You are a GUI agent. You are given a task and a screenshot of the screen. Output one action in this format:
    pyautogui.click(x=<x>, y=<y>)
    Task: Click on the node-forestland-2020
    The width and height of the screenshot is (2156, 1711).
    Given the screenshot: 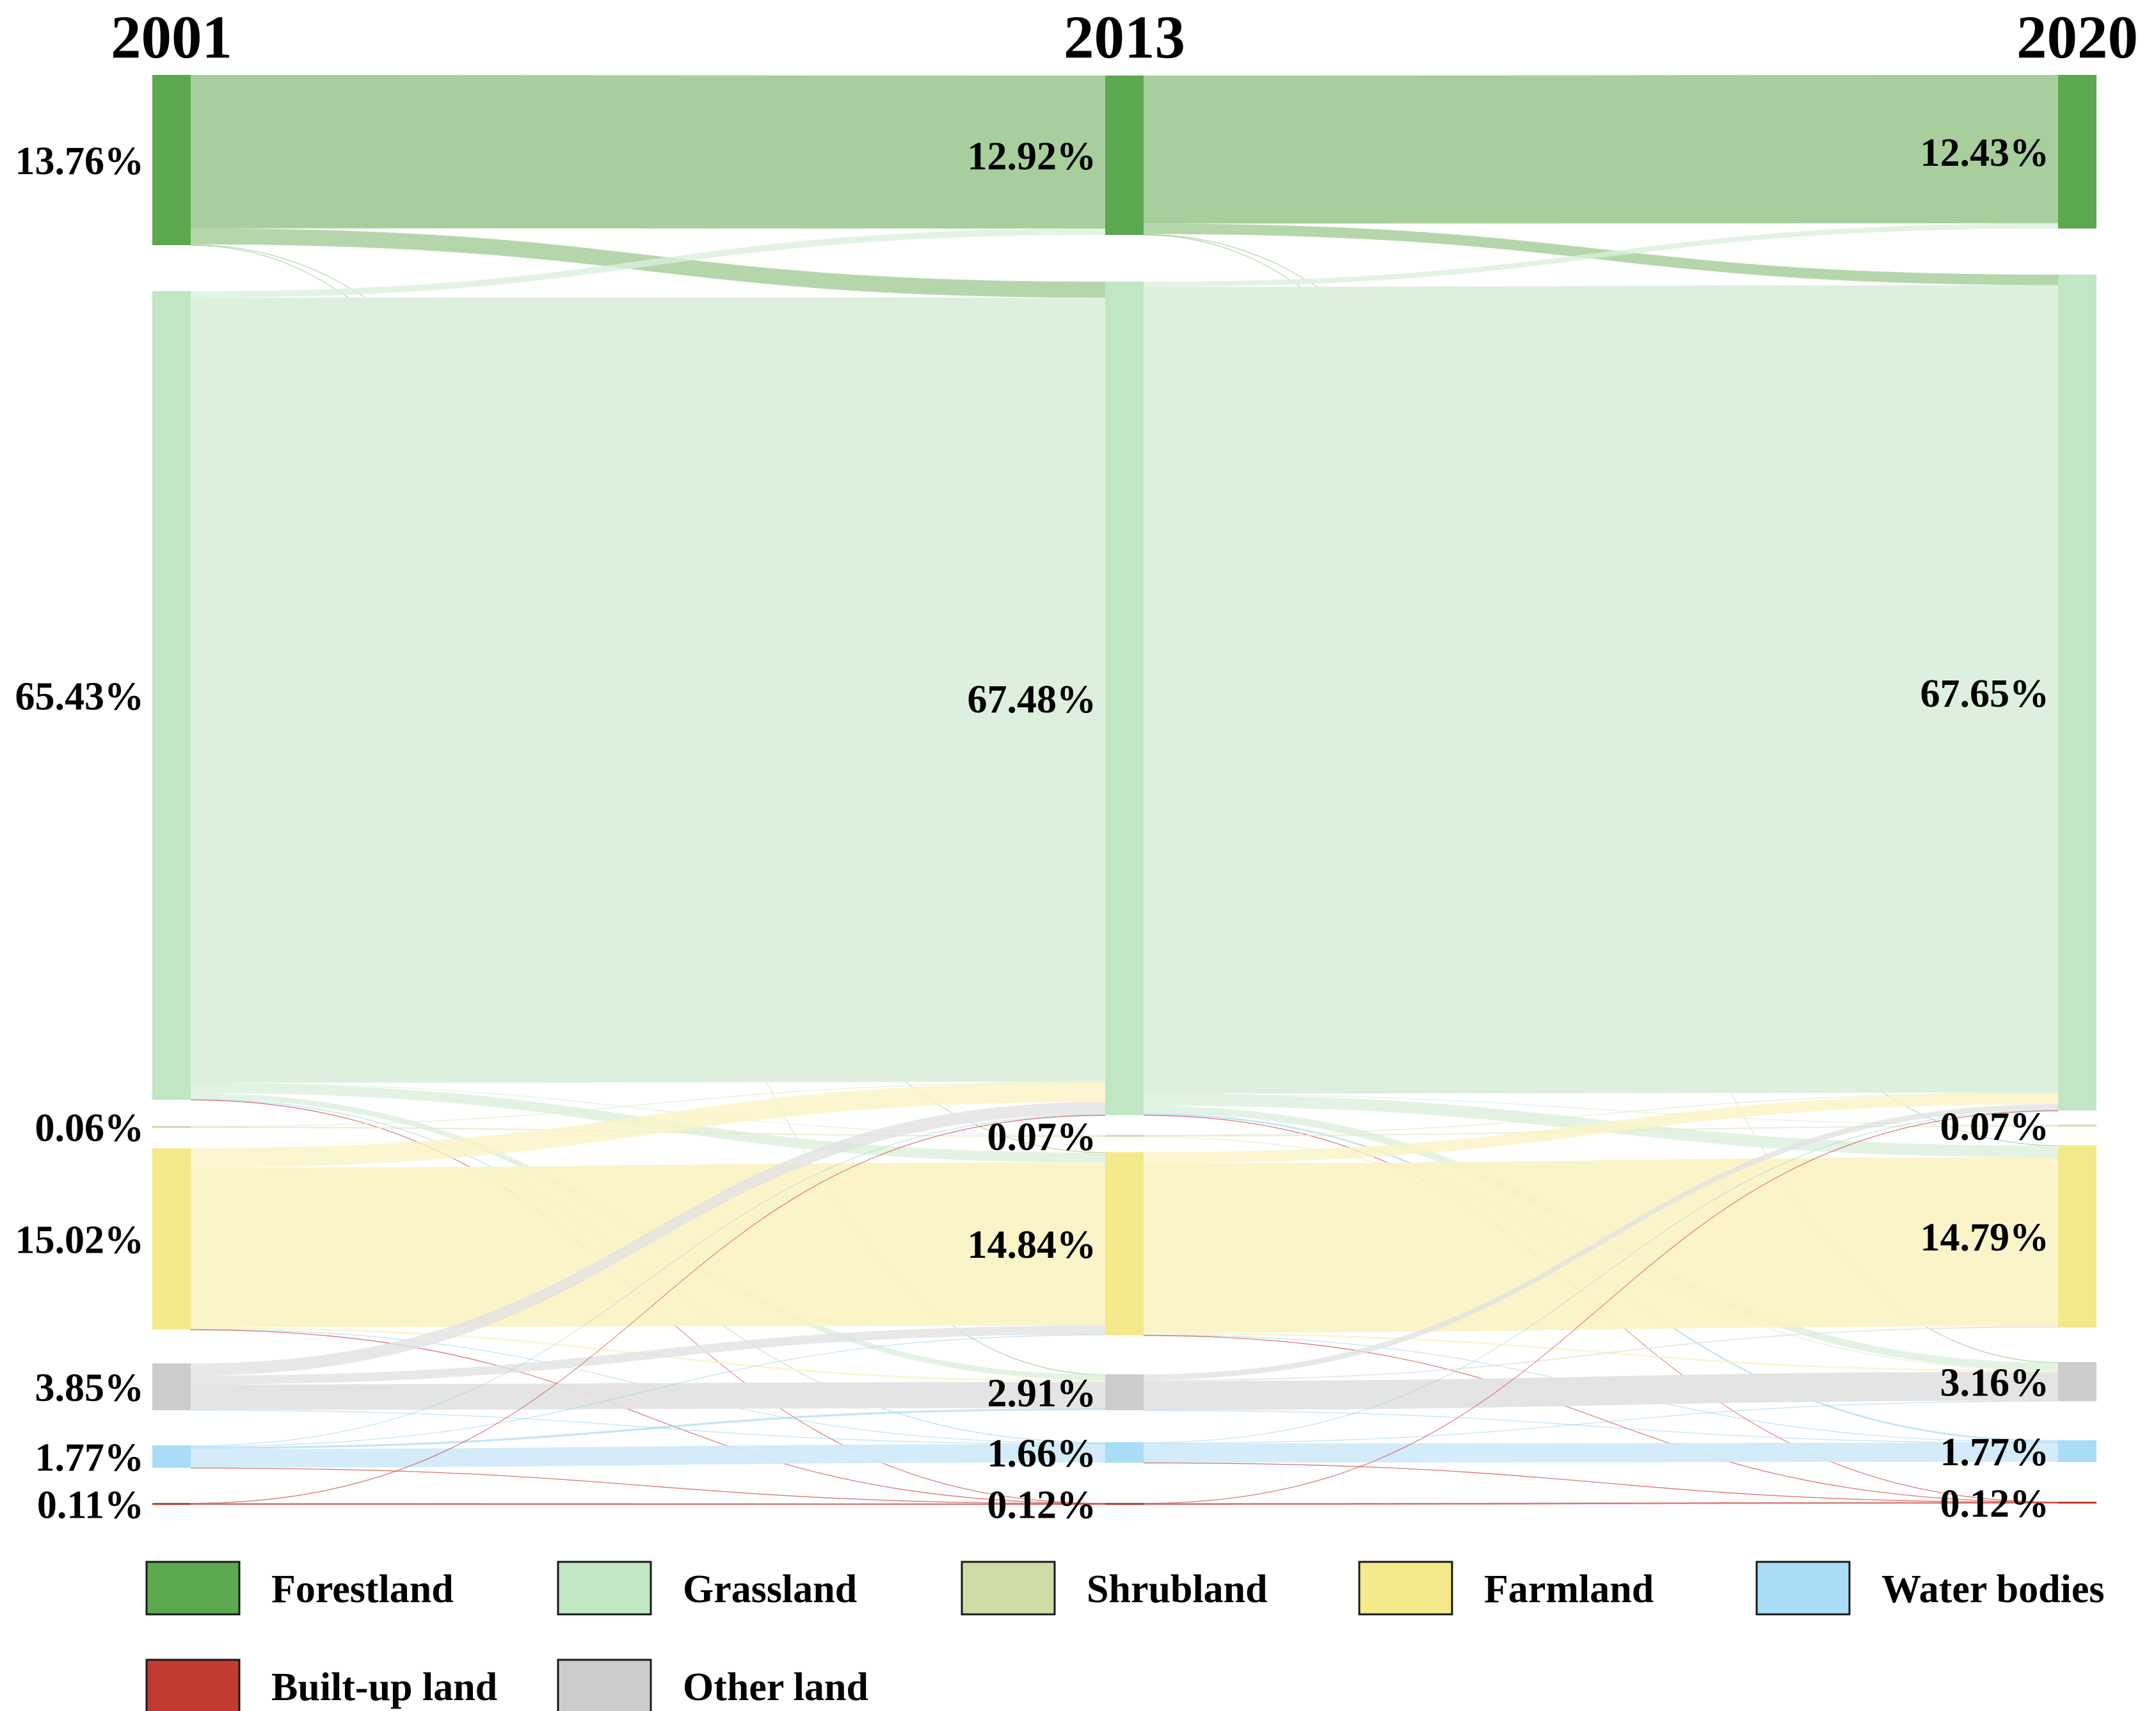 What is the action you would take?
    pyautogui.click(x=2077, y=152)
    